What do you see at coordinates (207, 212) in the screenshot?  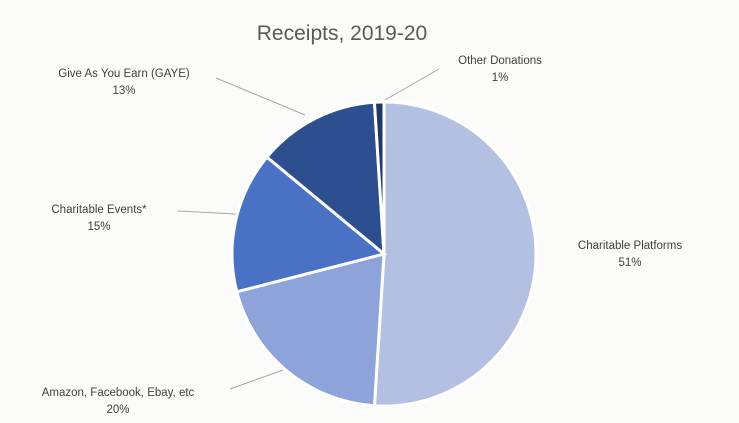 I see `leader-line-charitable-events` at bounding box center [207, 212].